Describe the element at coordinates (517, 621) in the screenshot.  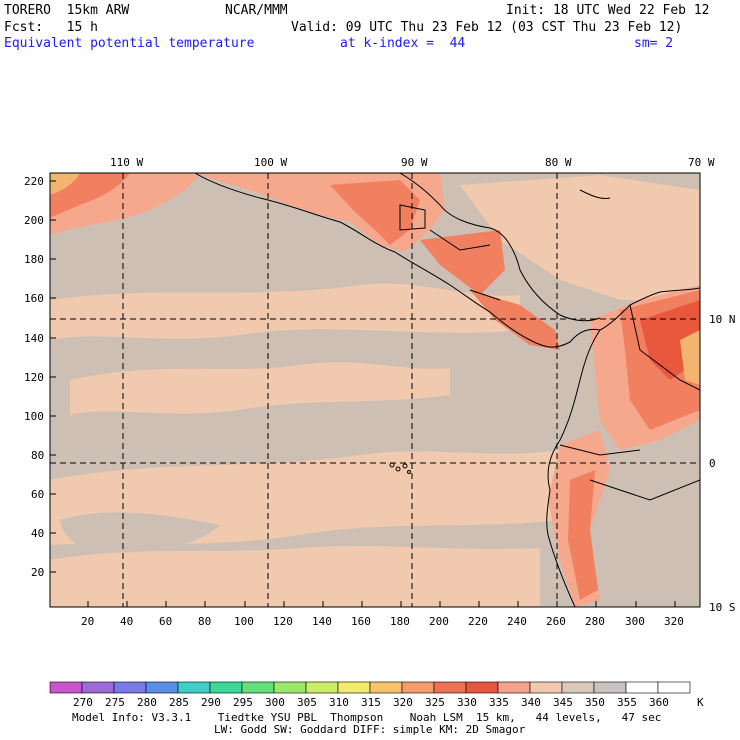
I see `x-tick-label: 240` at that location.